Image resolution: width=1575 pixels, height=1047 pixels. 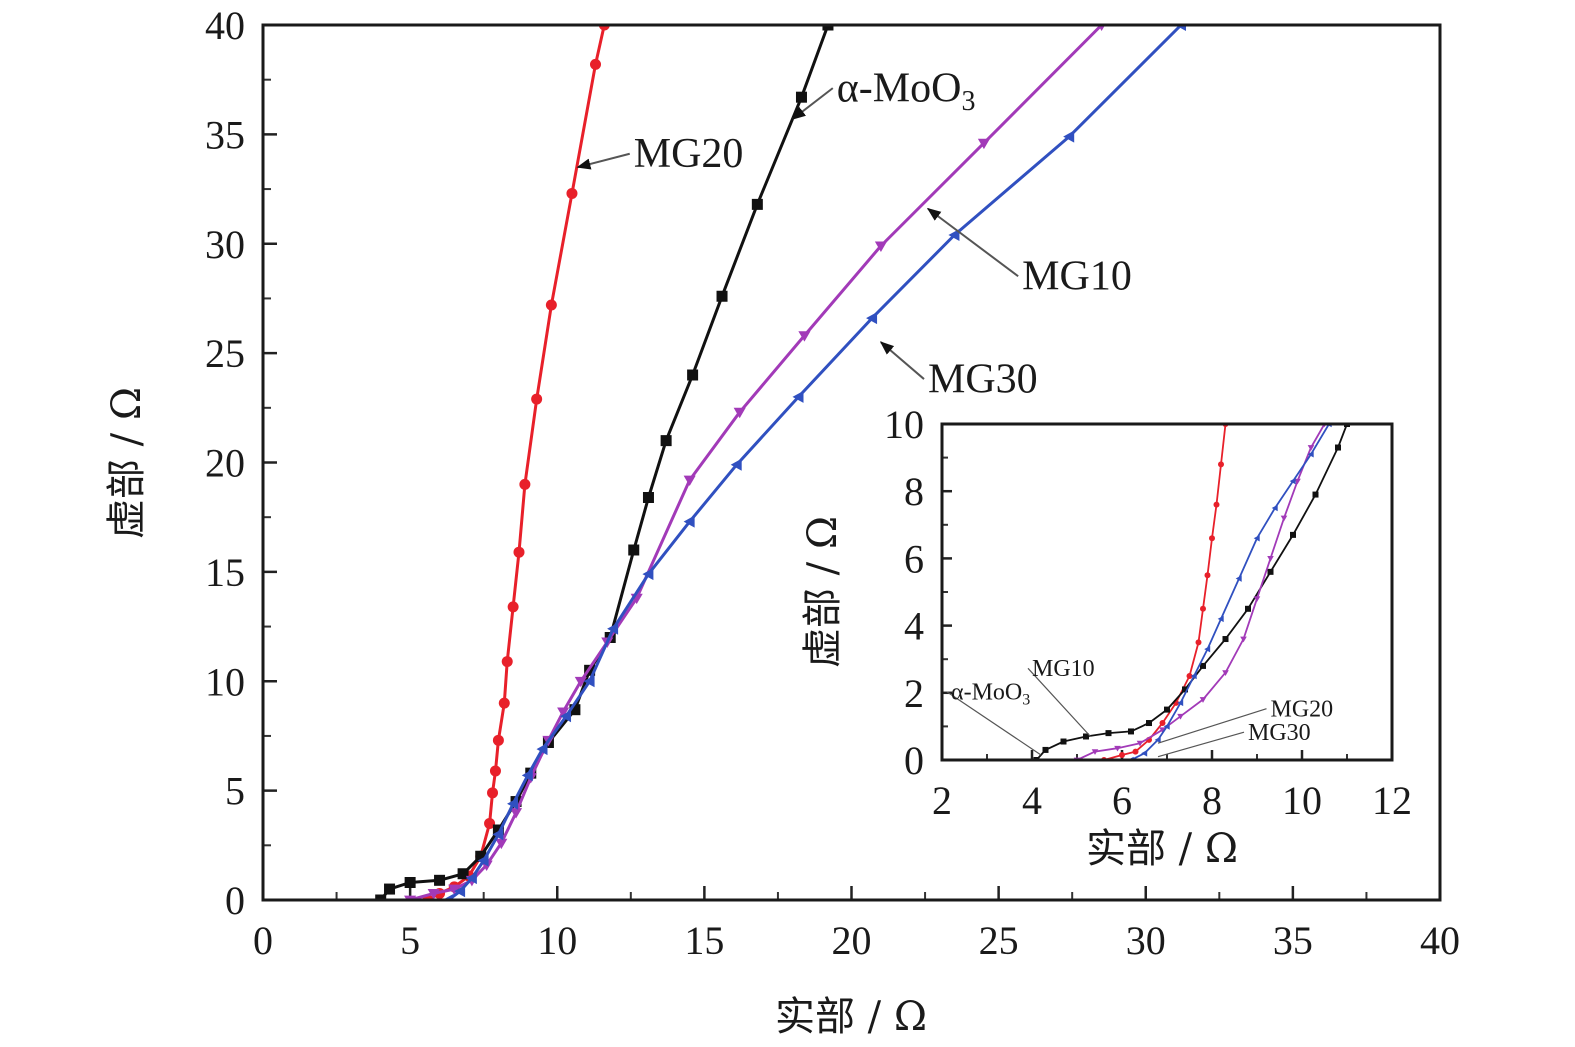 What do you see at coordinates (410, 940) in the screenshot?
I see `x-tick-label: 5` at bounding box center [410, 940].